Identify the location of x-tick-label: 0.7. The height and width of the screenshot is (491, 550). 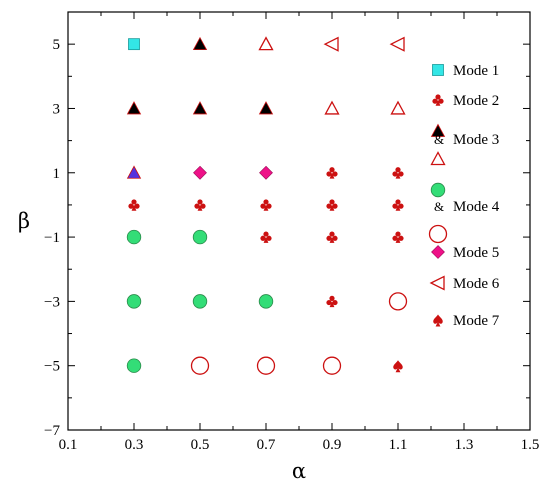
(266, 445).